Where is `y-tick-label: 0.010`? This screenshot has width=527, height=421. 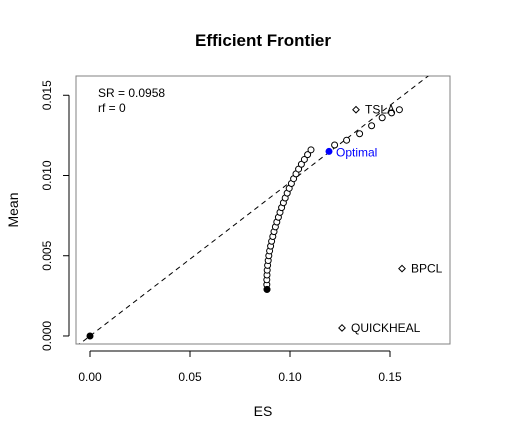
y-tick-label: 0.010 is located at coordinates (47, 175).